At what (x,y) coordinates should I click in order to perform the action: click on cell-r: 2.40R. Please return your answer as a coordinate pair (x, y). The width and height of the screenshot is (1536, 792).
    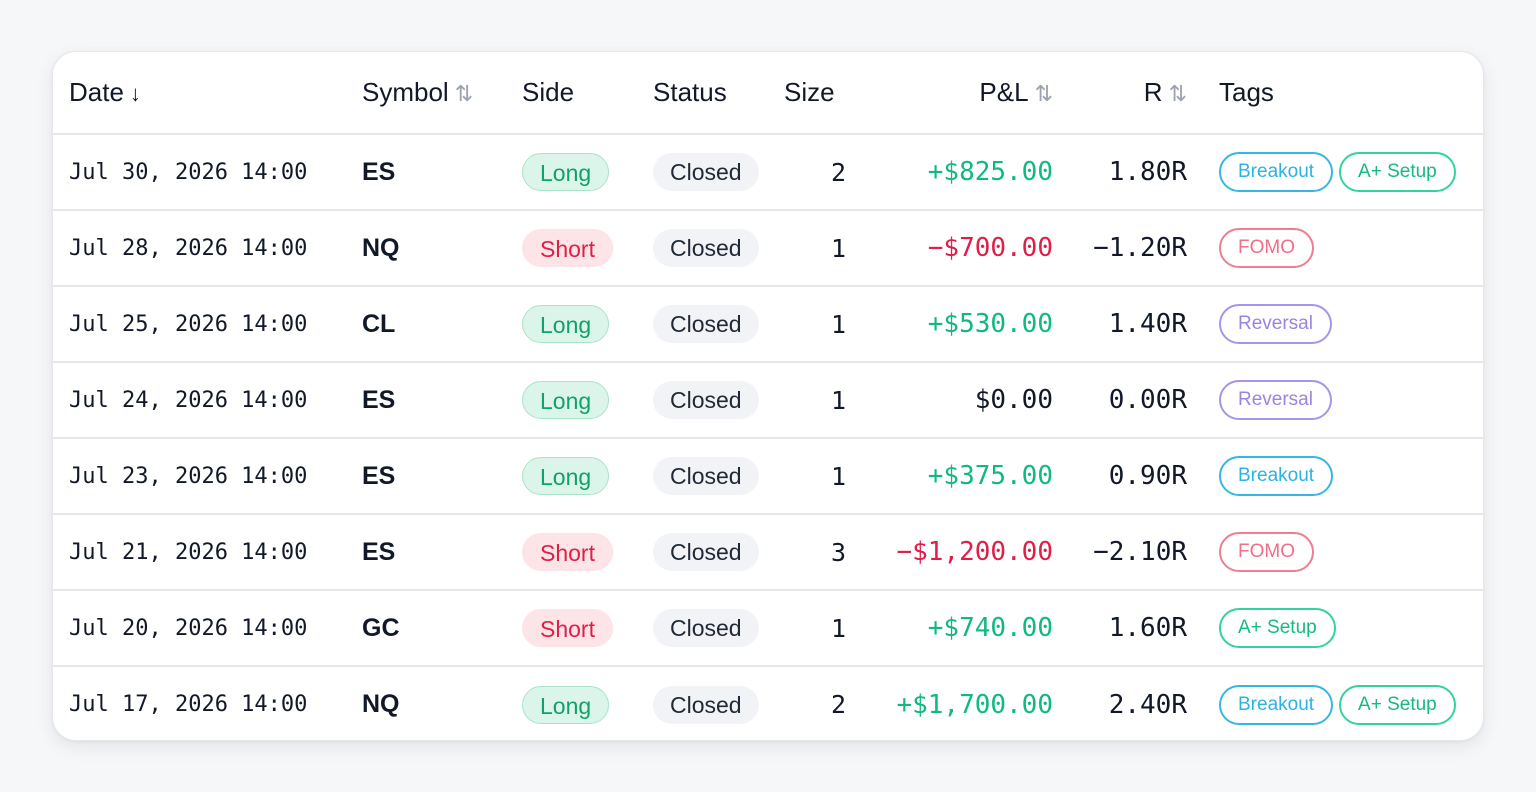
    Looking at the image, I should click on (1147, 704).